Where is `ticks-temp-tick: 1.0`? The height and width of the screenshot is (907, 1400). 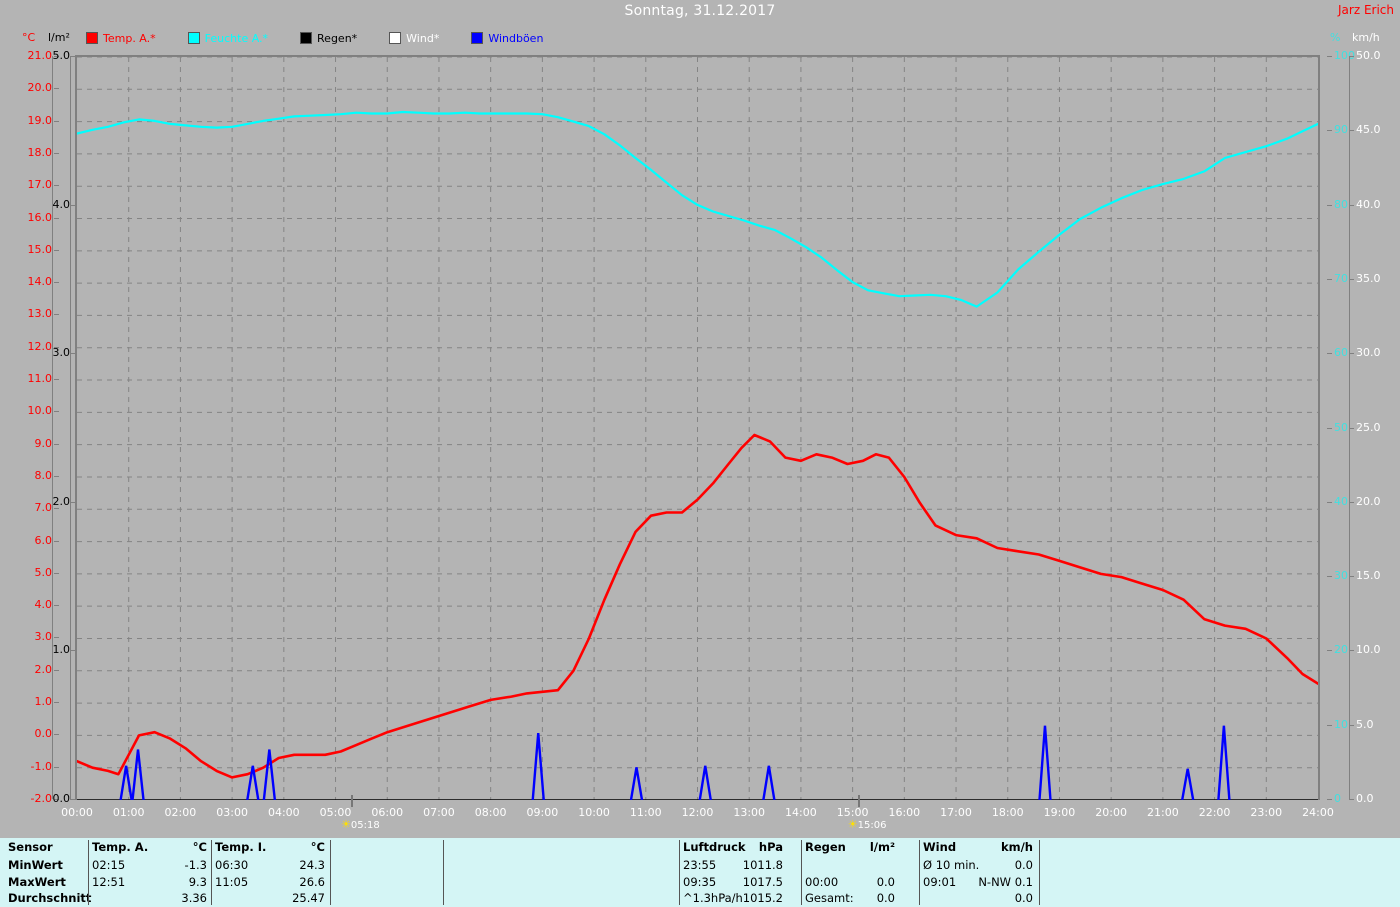 ticks-temp-tick: 1.0 is located at coordinates (43, 702).